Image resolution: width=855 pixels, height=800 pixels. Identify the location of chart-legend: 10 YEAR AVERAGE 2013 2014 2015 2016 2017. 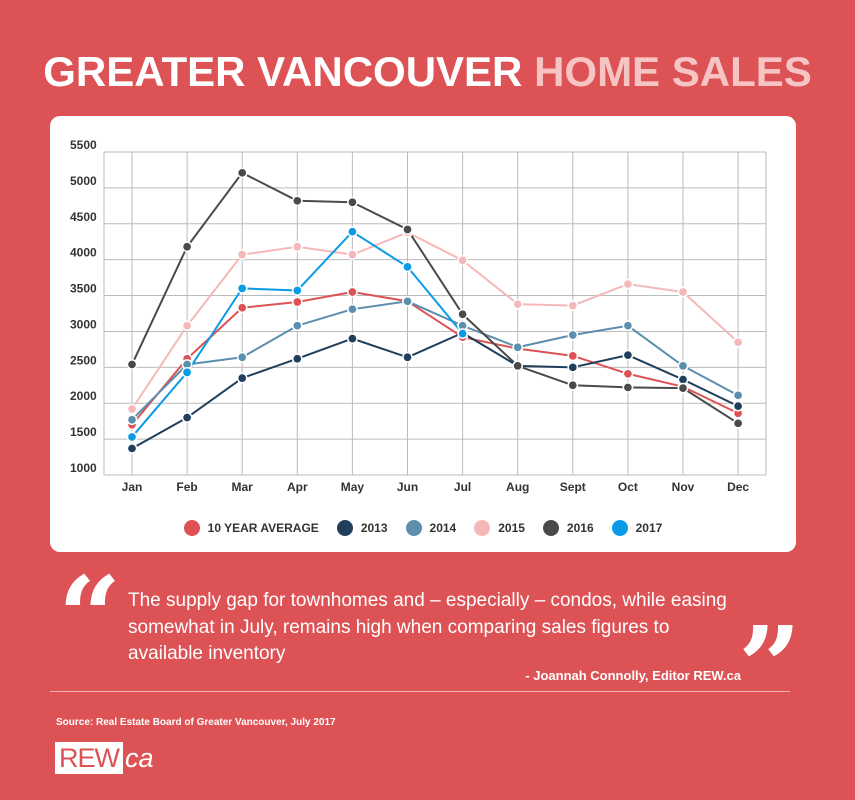
(423, 528).